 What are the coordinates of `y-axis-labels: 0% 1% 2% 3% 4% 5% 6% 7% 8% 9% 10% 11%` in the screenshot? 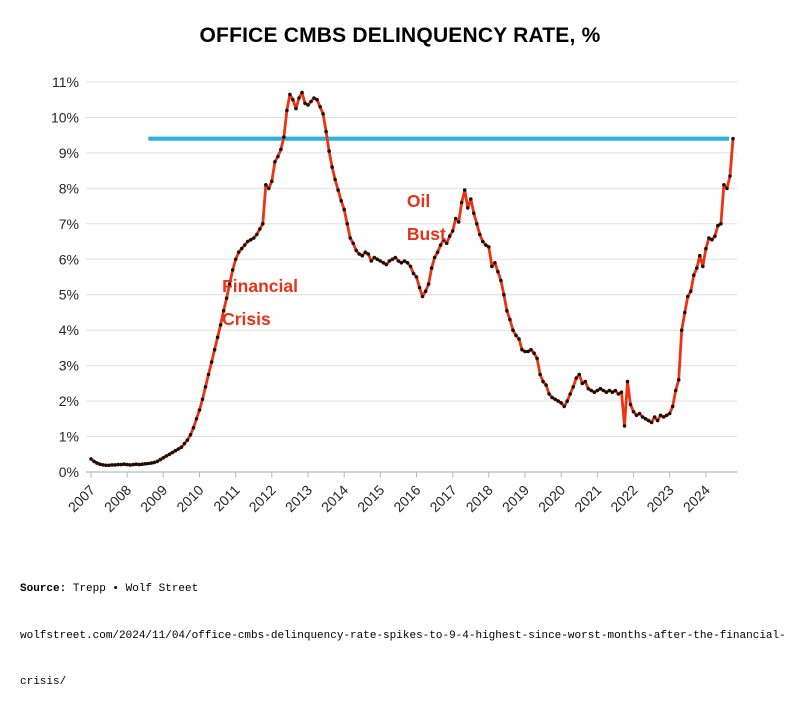 It's located at (65, 277).